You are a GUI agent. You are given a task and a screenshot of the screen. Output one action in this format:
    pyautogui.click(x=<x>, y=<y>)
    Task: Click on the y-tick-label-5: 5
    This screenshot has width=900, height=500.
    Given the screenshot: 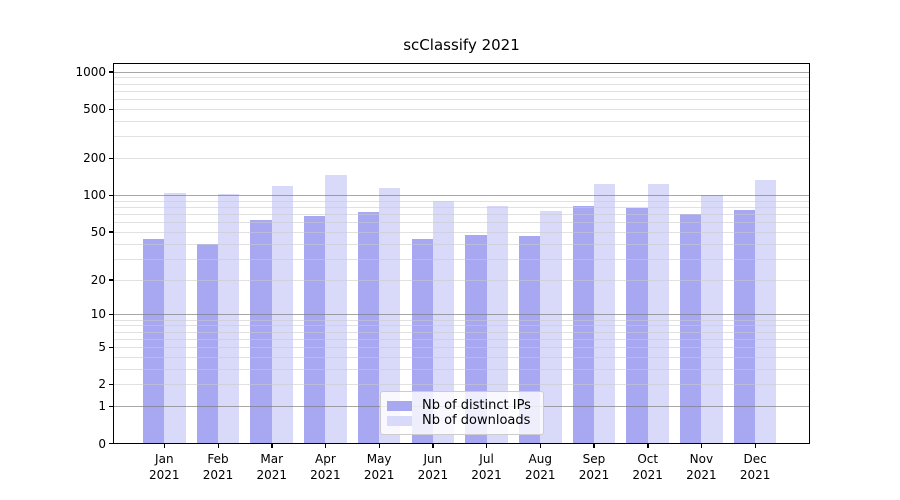 What is the action you would take?
    pyautogui.click(x=102, y=347)
    